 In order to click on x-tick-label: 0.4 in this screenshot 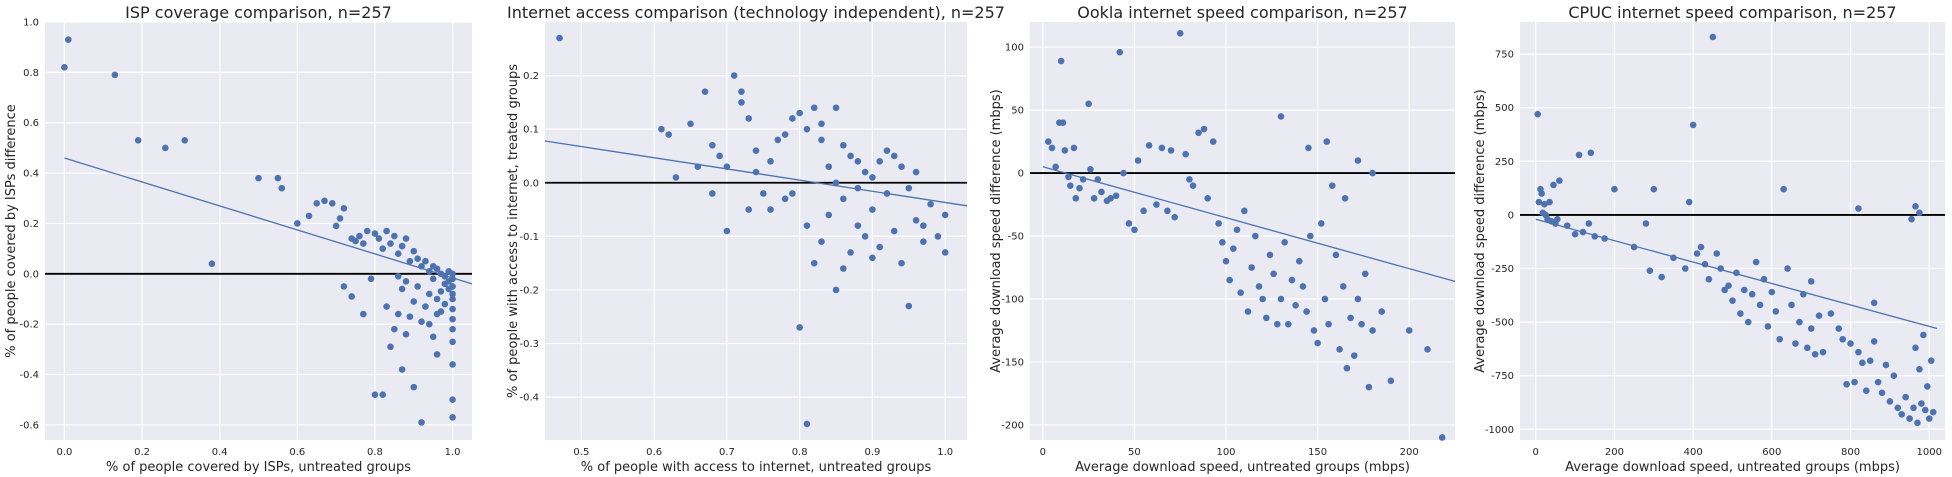, I will do `click(220, 452)`.